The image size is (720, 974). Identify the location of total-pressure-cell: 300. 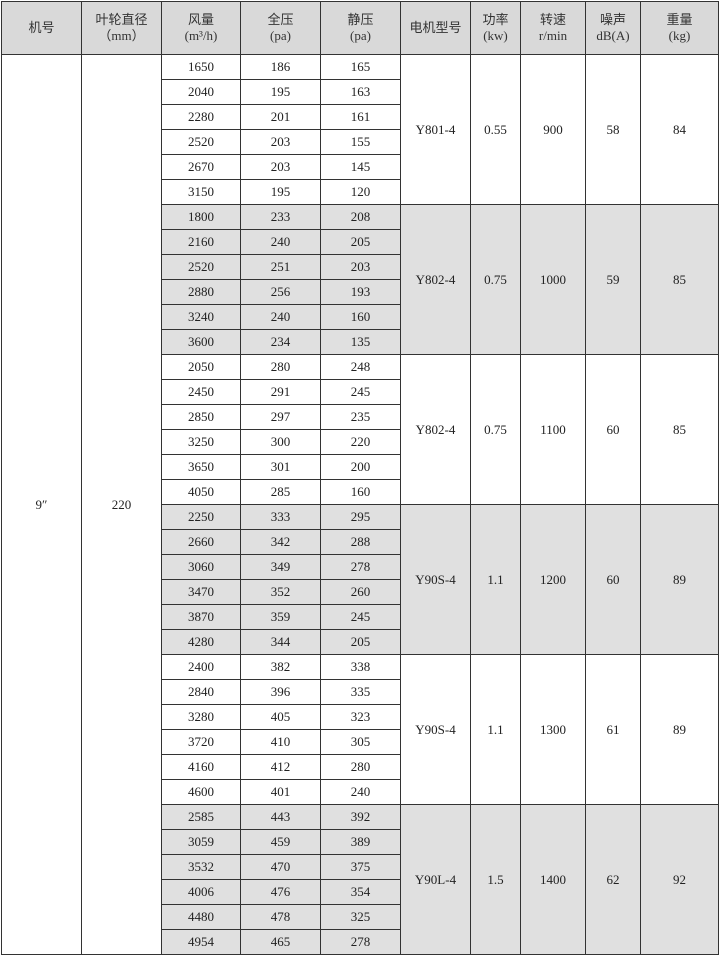
(280, 442).